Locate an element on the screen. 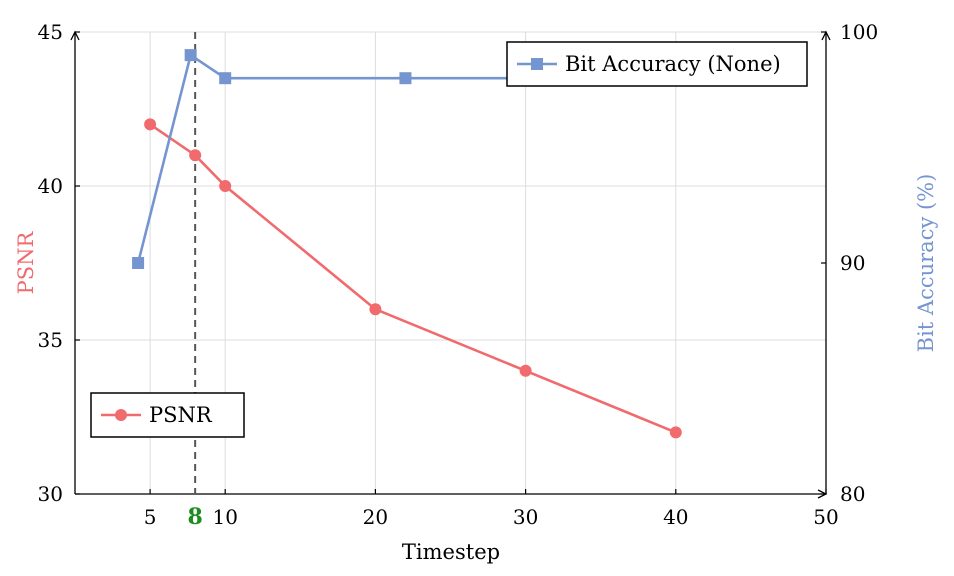  x-tick-label: 40 is located at coordinates (675, 517).